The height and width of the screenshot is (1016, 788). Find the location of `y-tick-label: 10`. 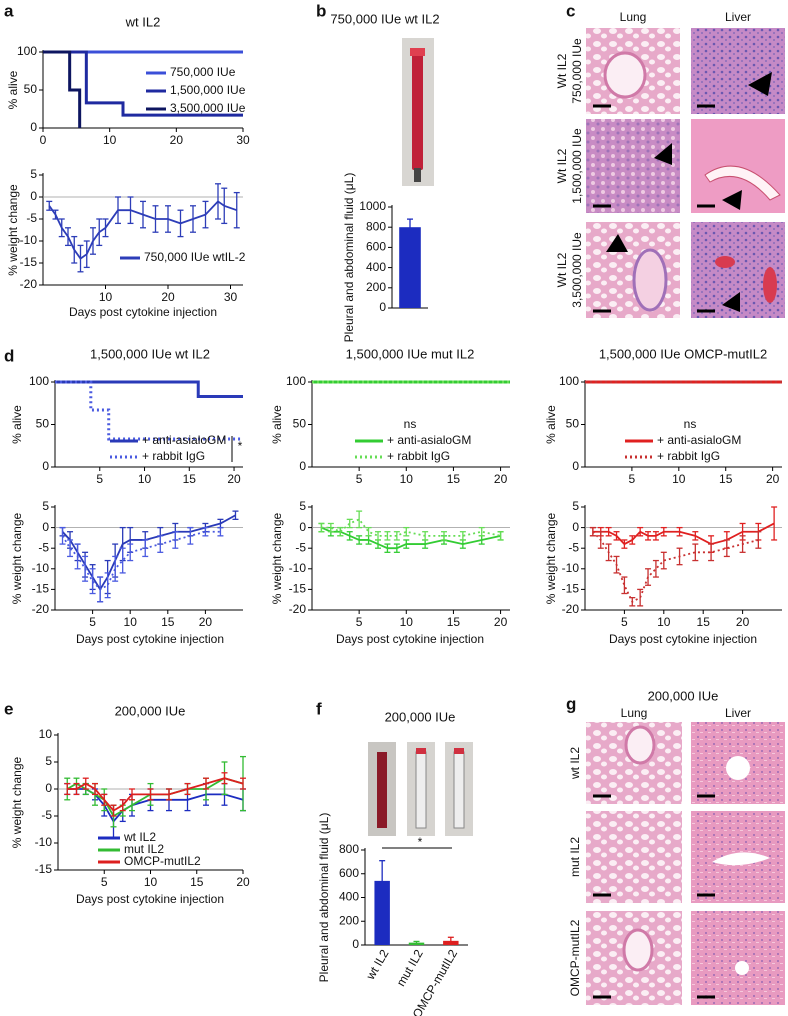

y-tick-label: 10 is located at coordinates (46, 734).